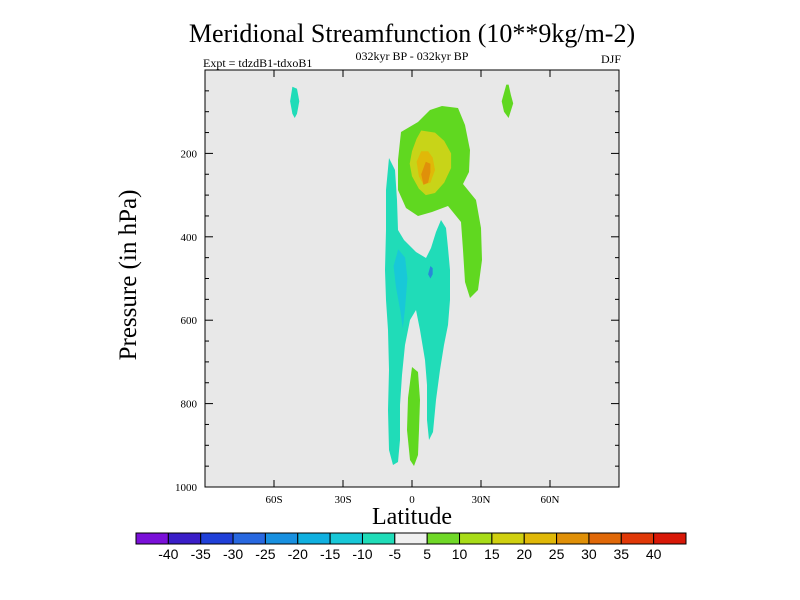  What do you see at coordinates (362, 554) in the screenshot?
I see `colorbar-label: -10` at bounding box center [362, 554].